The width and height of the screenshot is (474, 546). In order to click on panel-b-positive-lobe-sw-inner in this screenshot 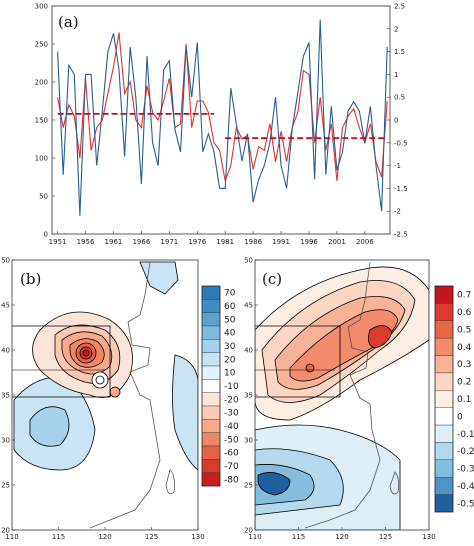, I will do `click(49, 426)`.